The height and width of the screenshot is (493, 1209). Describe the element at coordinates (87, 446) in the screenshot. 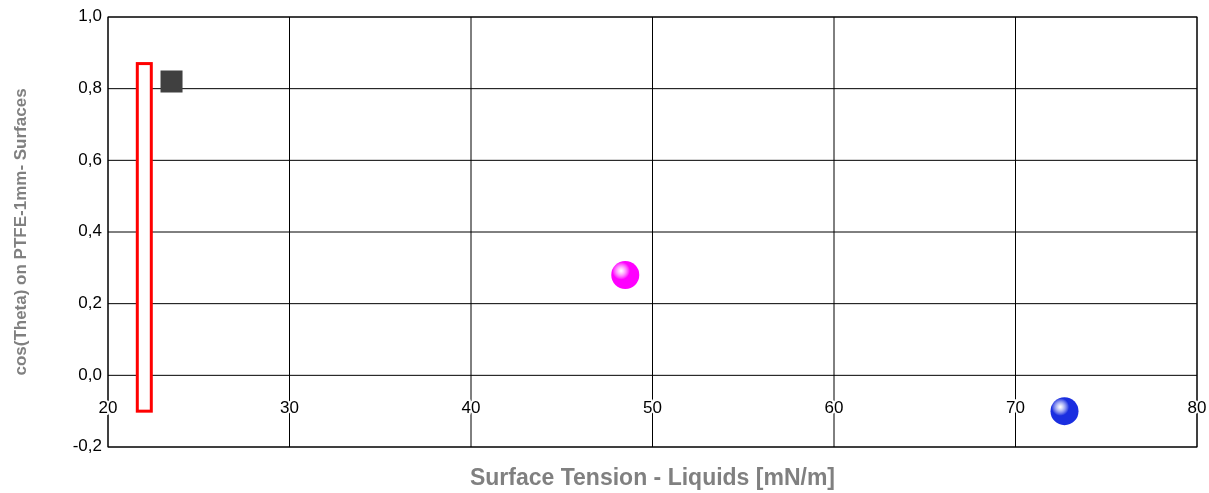

I see `y-tick-label: -0,2` at that location.